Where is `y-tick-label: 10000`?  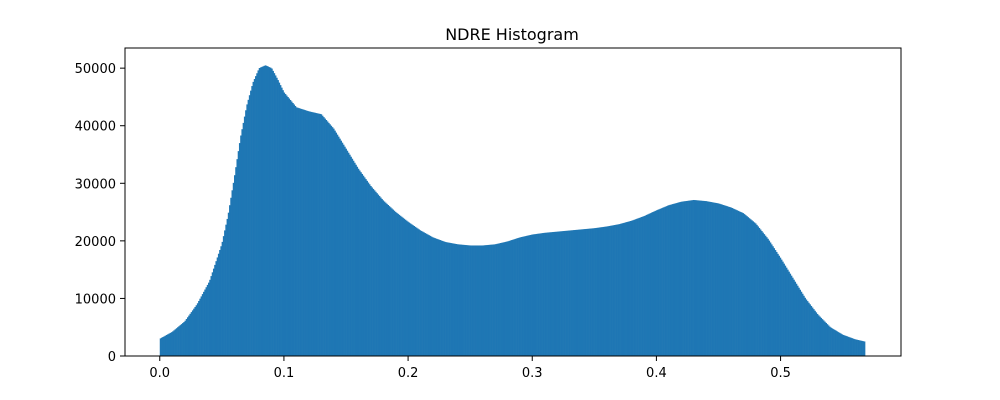 y-tick-label: 10000 is located at coordinates (95, 299).